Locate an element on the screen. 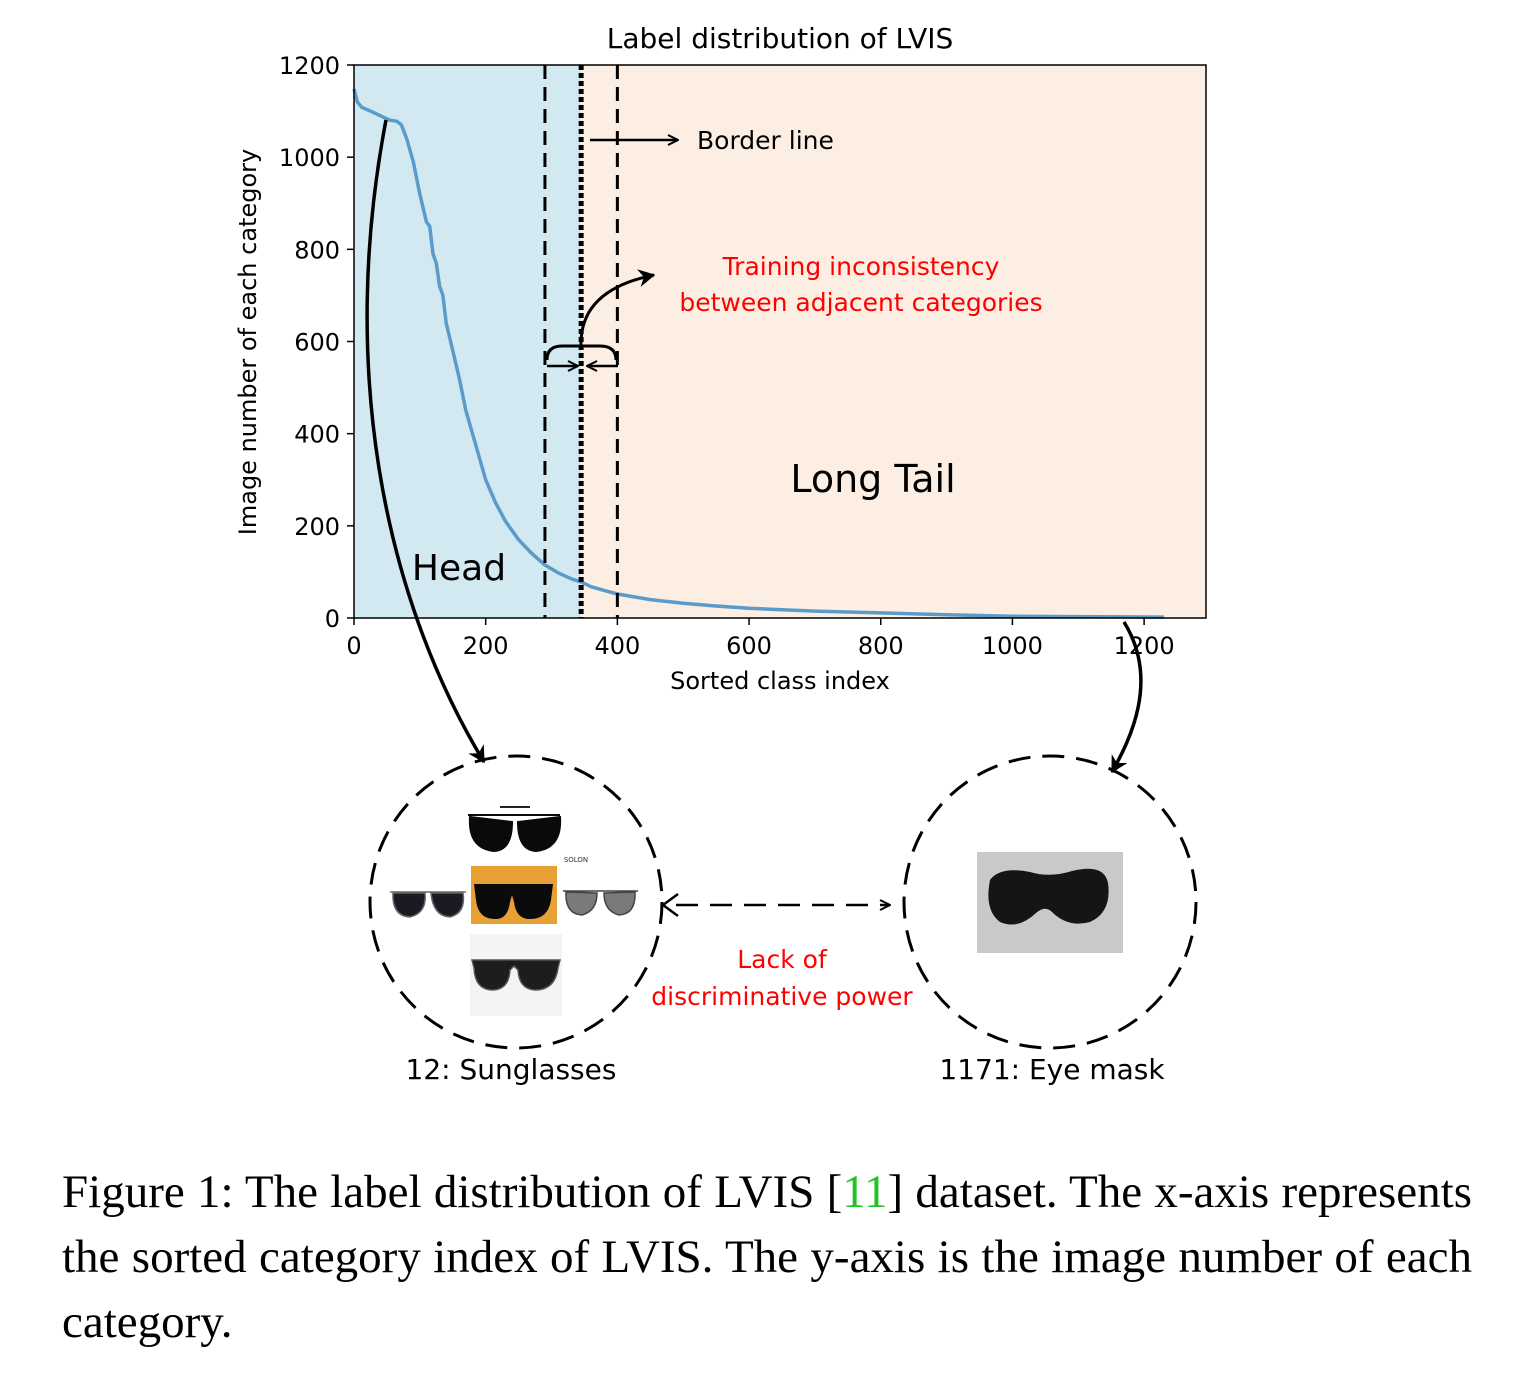  solon-text: SOLON is located at coordinates (576, 860).